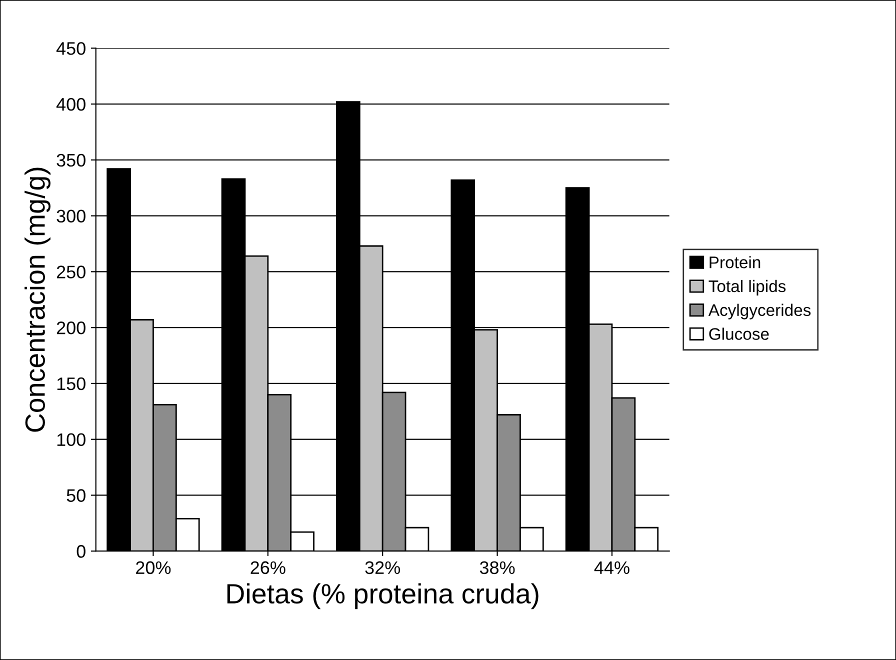 The height and width of the screenshot is (660, 896). What do you see at coordinates (71, 439) in the screenshot?
I see `y-tick-label: 100` at bounding box center [71, 439].